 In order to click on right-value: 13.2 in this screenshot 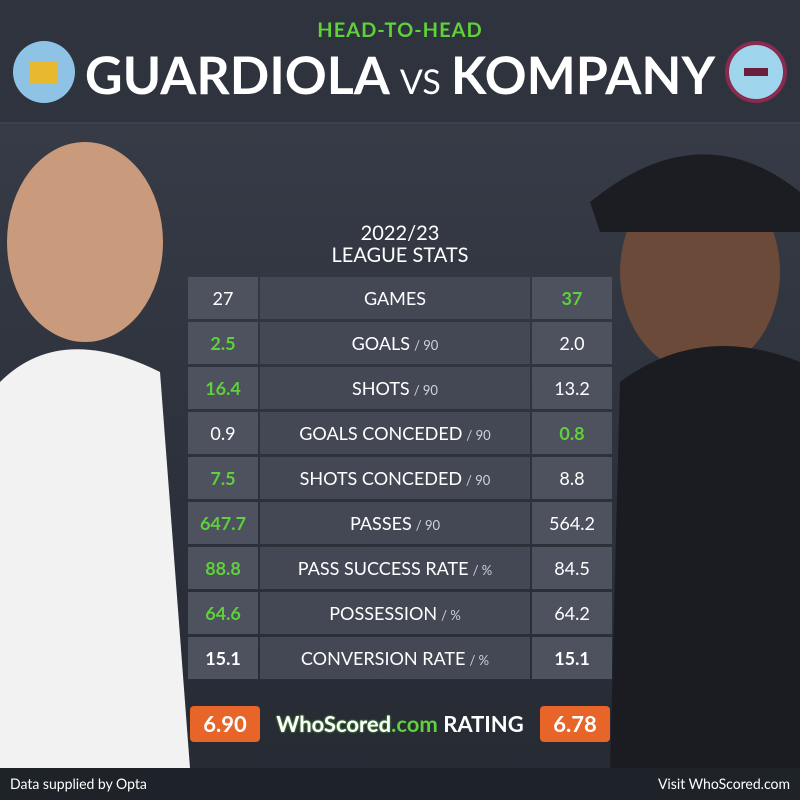, I will do `click(572, 388)`.